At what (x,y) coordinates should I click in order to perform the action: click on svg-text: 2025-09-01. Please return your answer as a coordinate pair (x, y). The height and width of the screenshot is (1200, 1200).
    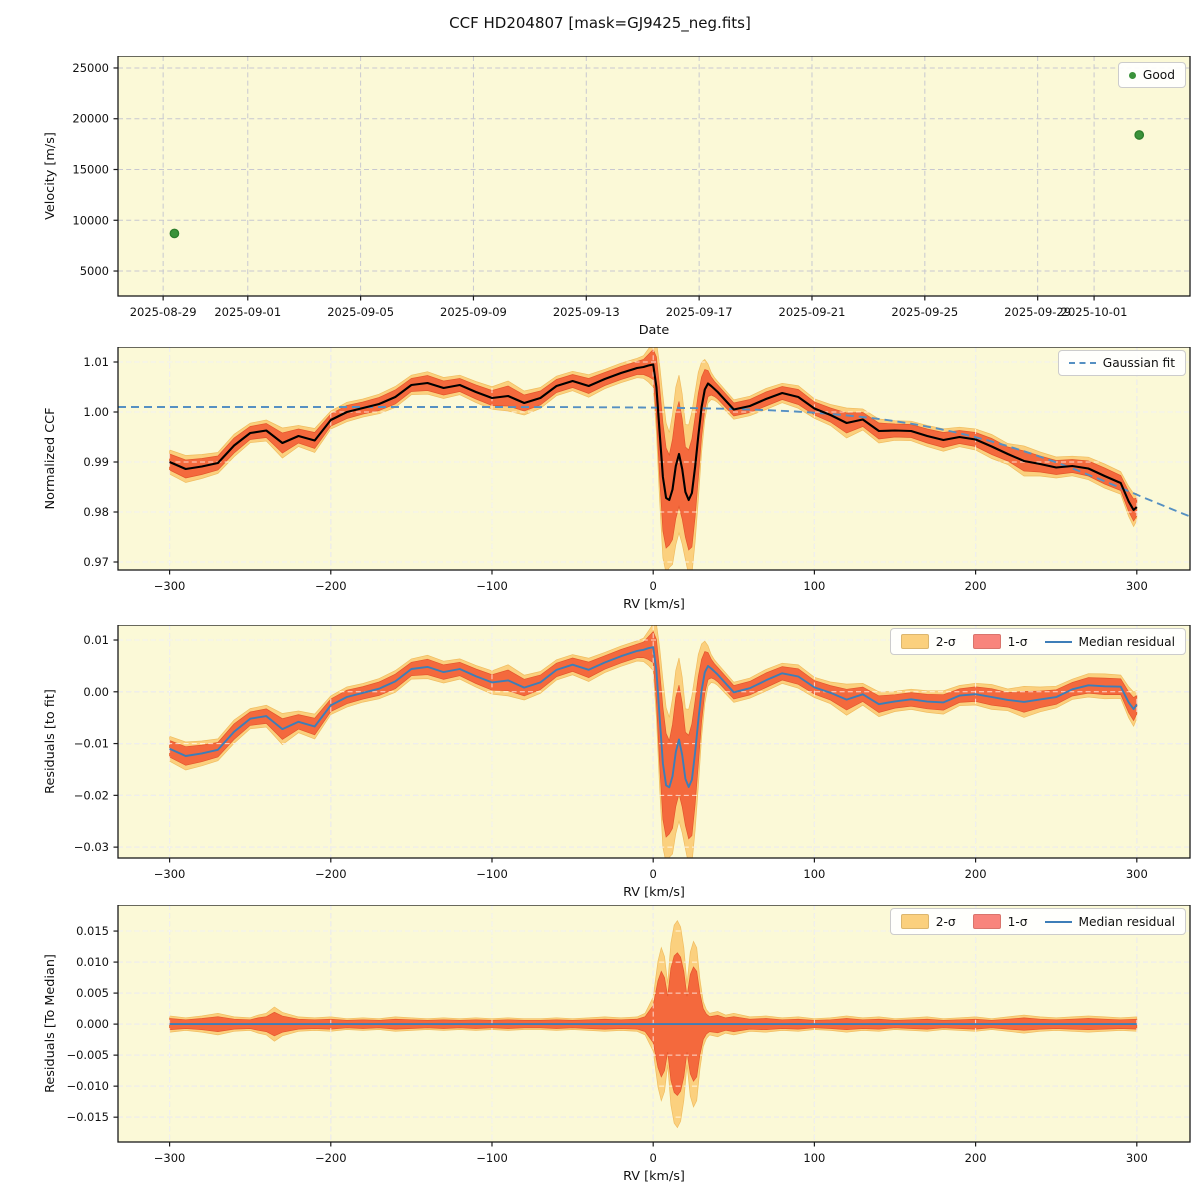
    Looking at the image, I should click on (247, 312).